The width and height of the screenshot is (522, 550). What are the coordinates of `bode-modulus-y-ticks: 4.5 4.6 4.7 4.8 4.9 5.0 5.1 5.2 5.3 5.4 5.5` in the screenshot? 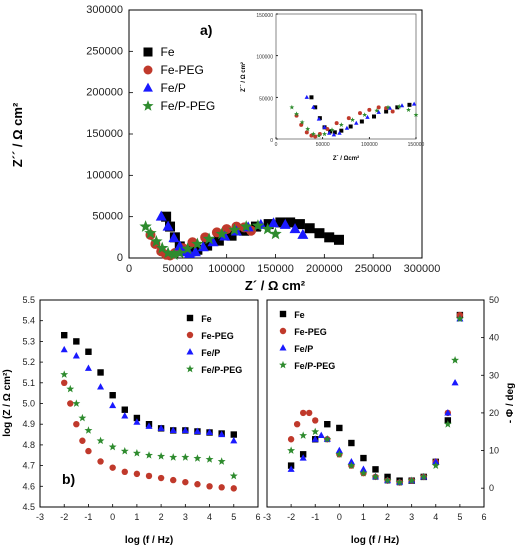 It's located at (32, 403).